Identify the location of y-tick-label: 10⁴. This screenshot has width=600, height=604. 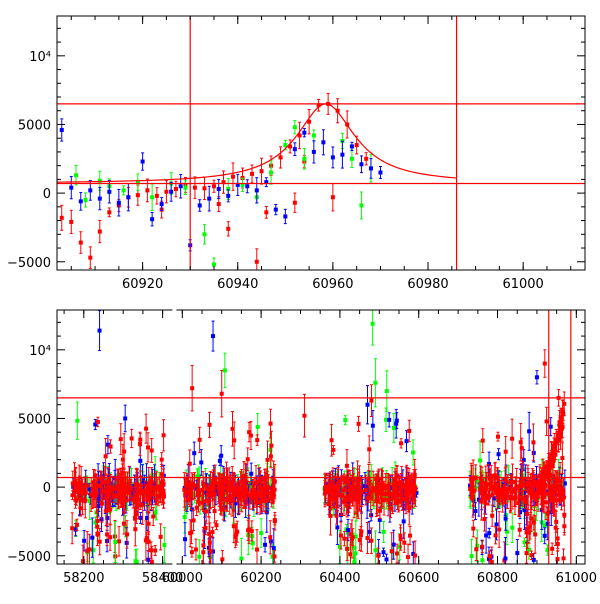
(40, 57).